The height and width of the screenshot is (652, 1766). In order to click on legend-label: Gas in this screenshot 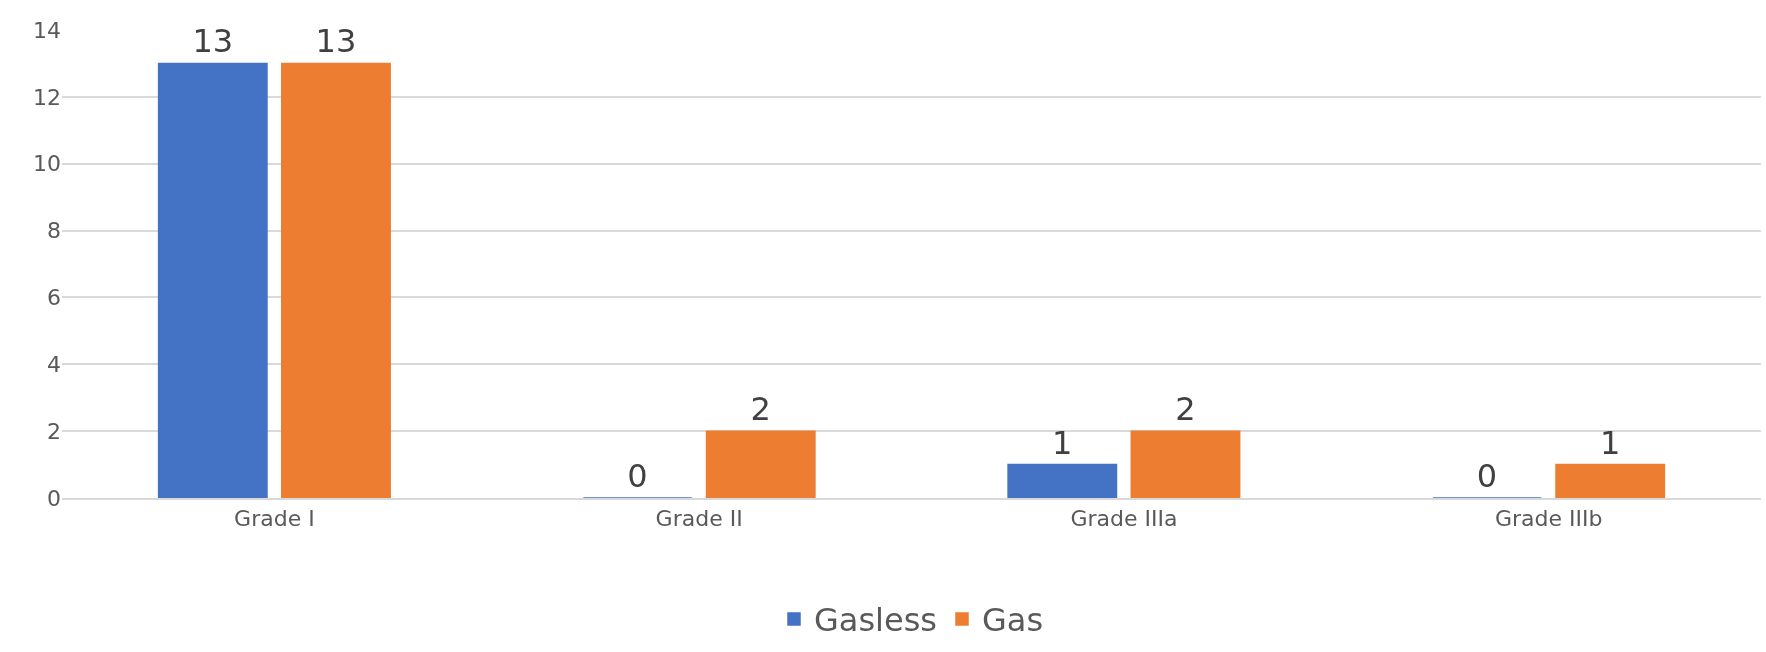, I will do `click(1013, 620)`.